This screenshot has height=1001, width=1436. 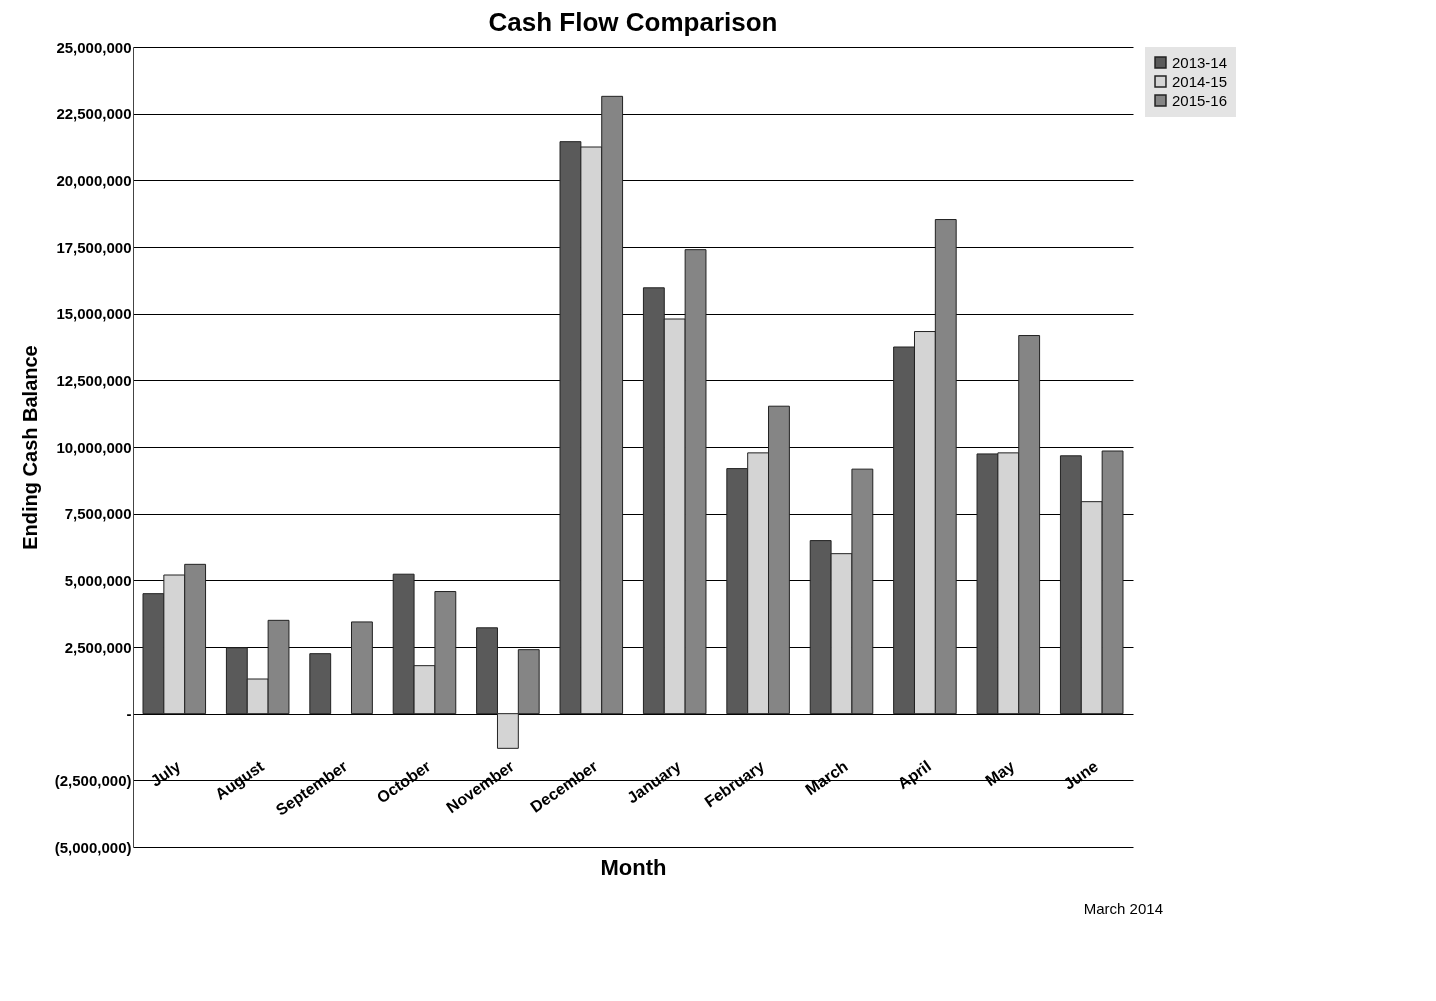 What do you see at coordinates (94, 247) in the screenshot?
I see `y-tick-label: 17,500,000` at bounding box center [94, 247].